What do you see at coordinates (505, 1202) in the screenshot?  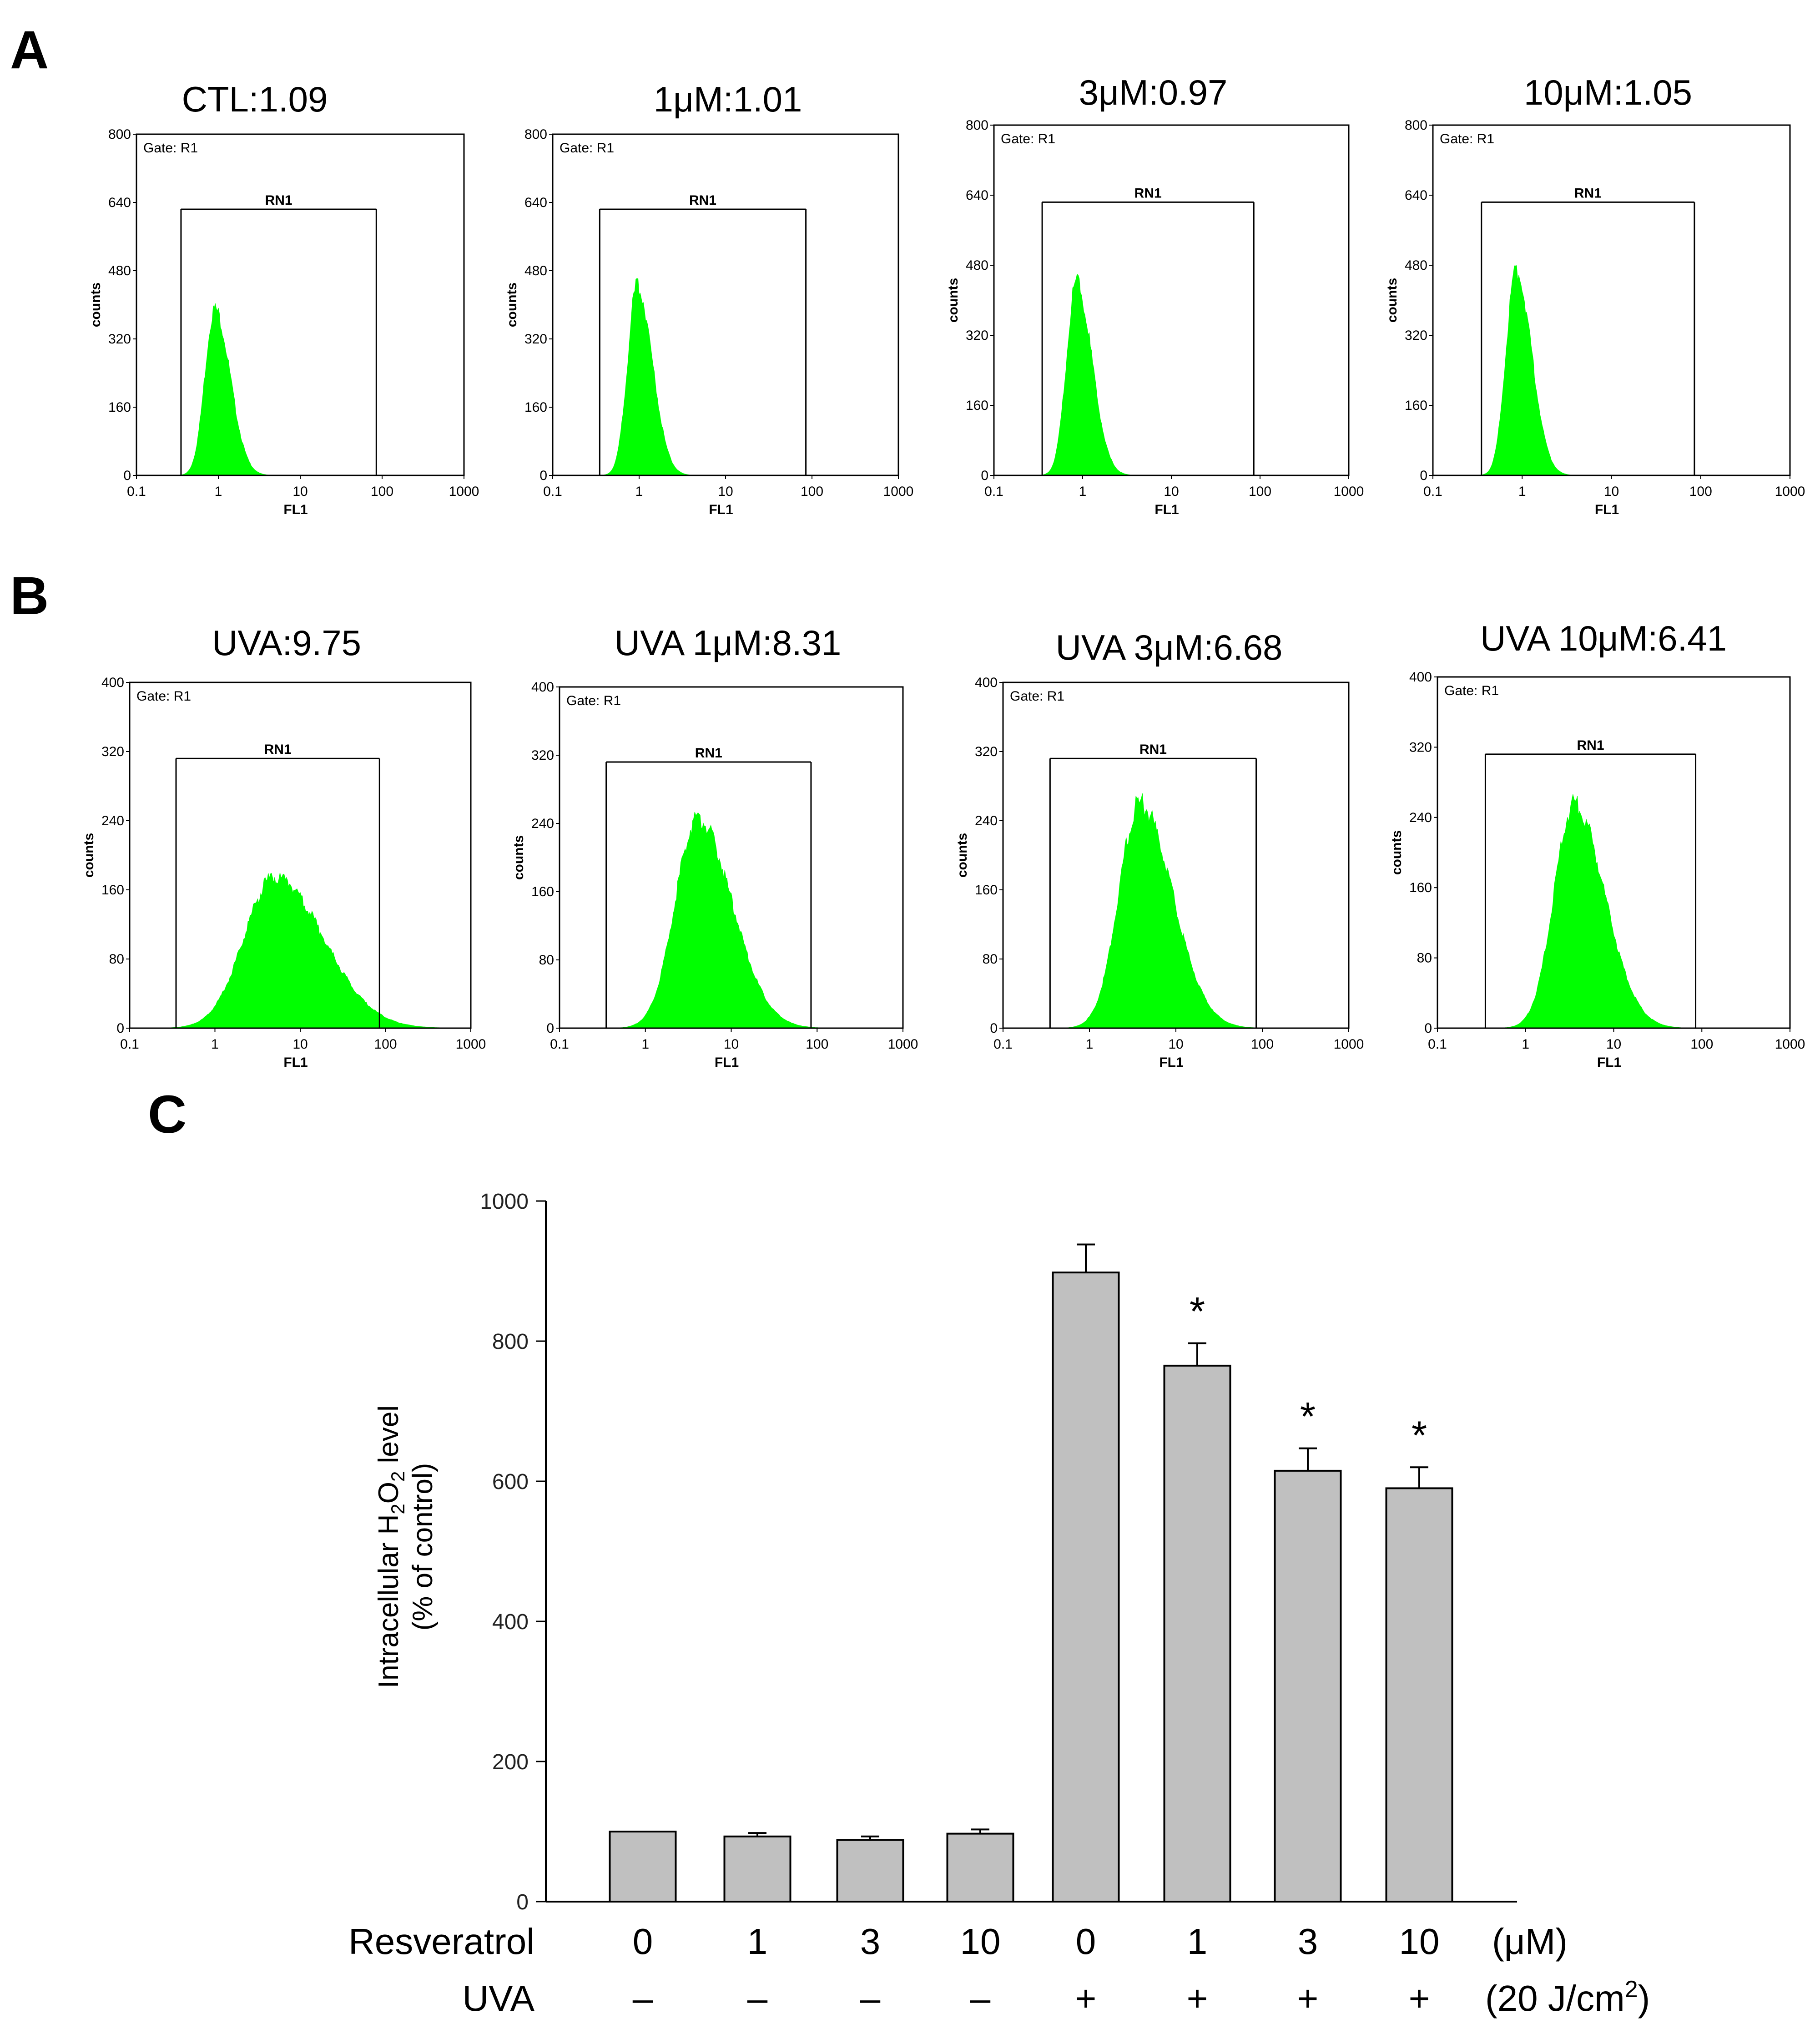 I see `bar-y-tick-label: 1000` at bounding box center [505, 1202].